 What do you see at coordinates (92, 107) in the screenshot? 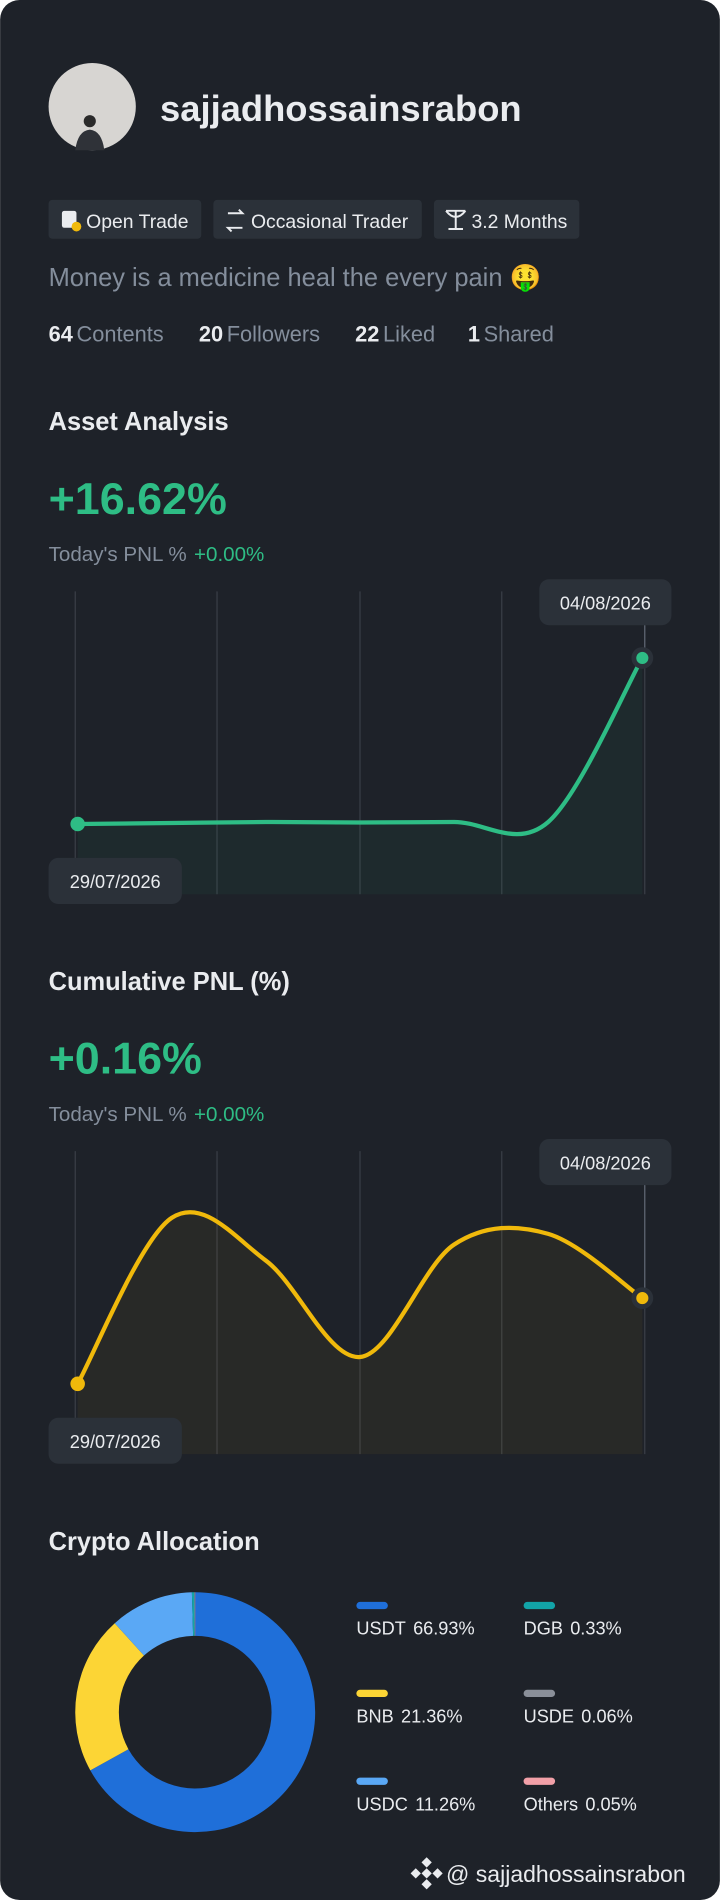
I see `avatar` at bounding box center [92, 107].